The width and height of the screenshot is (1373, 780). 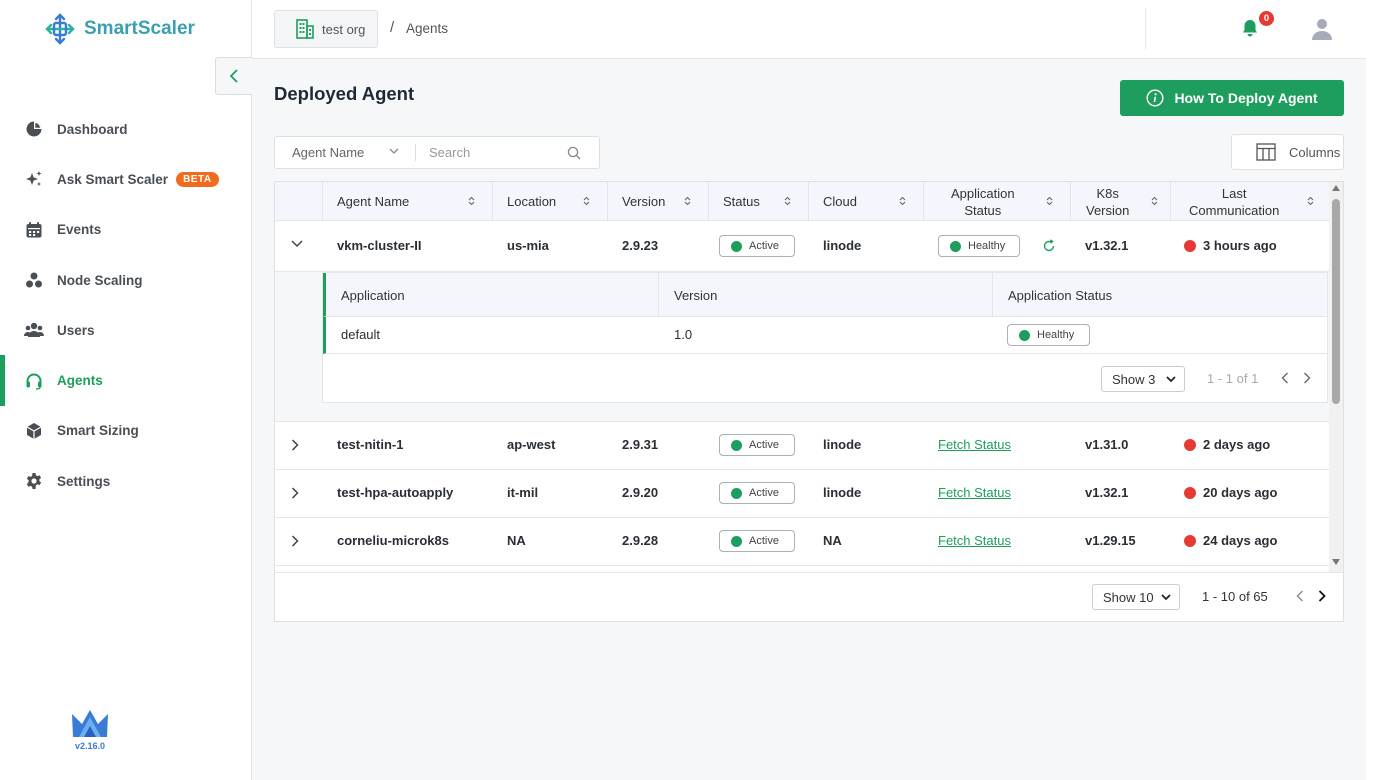 I want to click on th-last-communication: Last Communication, so click(x=1250, y=201).